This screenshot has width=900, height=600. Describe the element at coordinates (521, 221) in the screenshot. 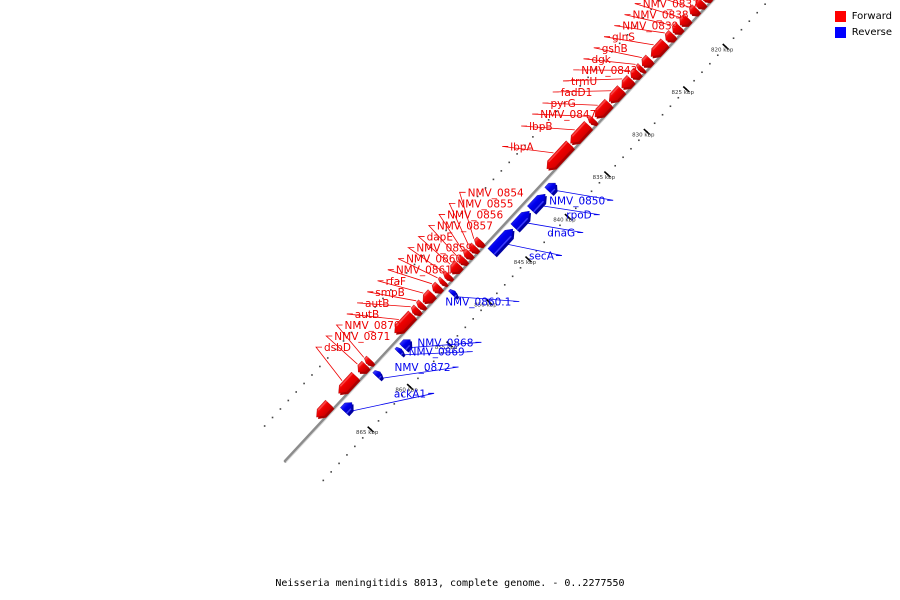

I see `gene-dnag` at that location.